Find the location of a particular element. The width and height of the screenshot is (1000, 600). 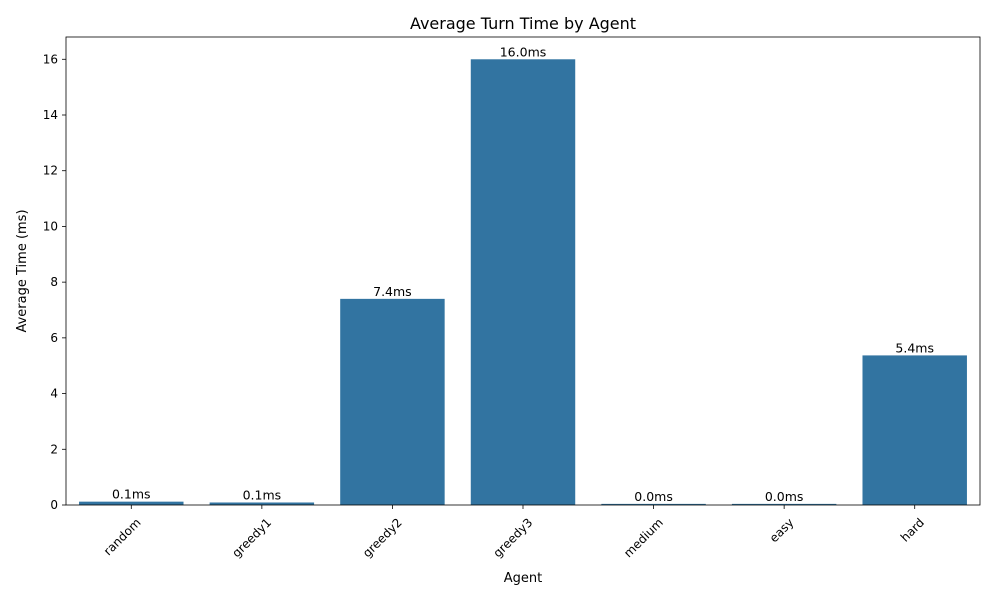

bar-medium is located at coordinates (653, 504).